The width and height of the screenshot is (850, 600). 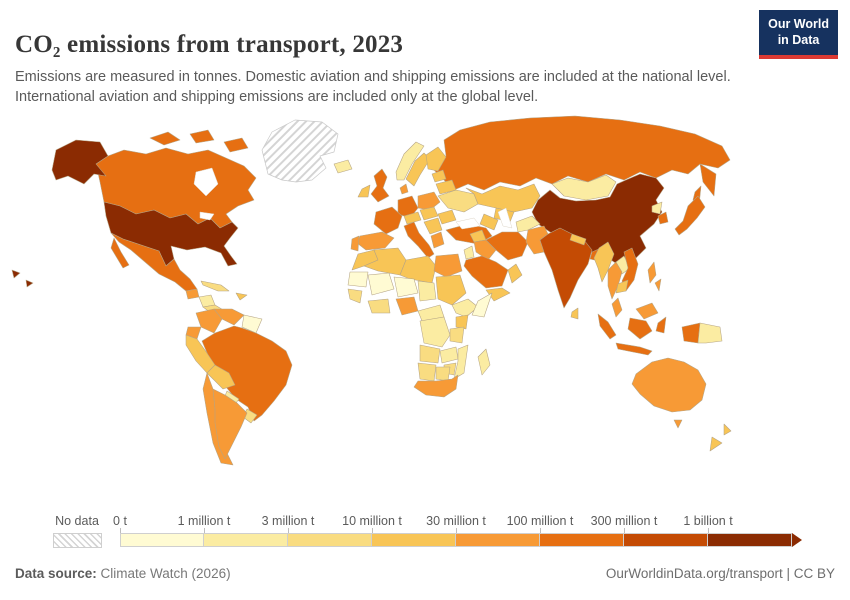 I want to click on country-canada-island2: Canada, so click(x=202, y=136).